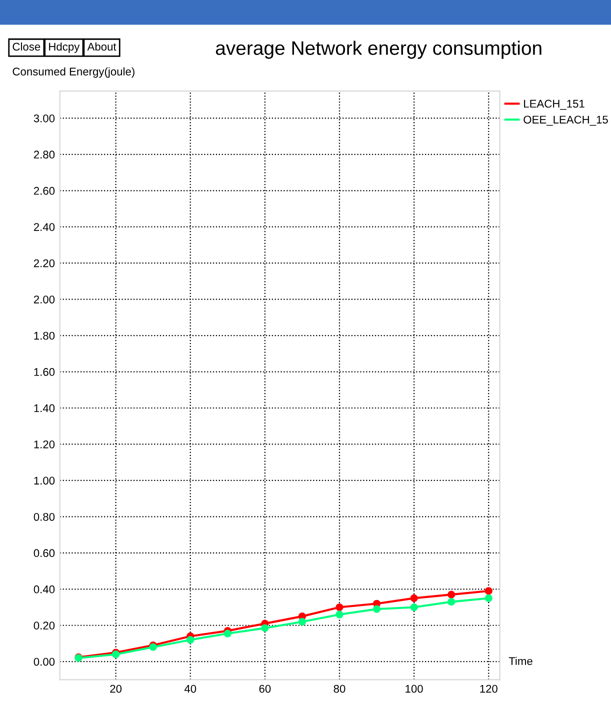  I want to click on text: Close, so click(26, 46).